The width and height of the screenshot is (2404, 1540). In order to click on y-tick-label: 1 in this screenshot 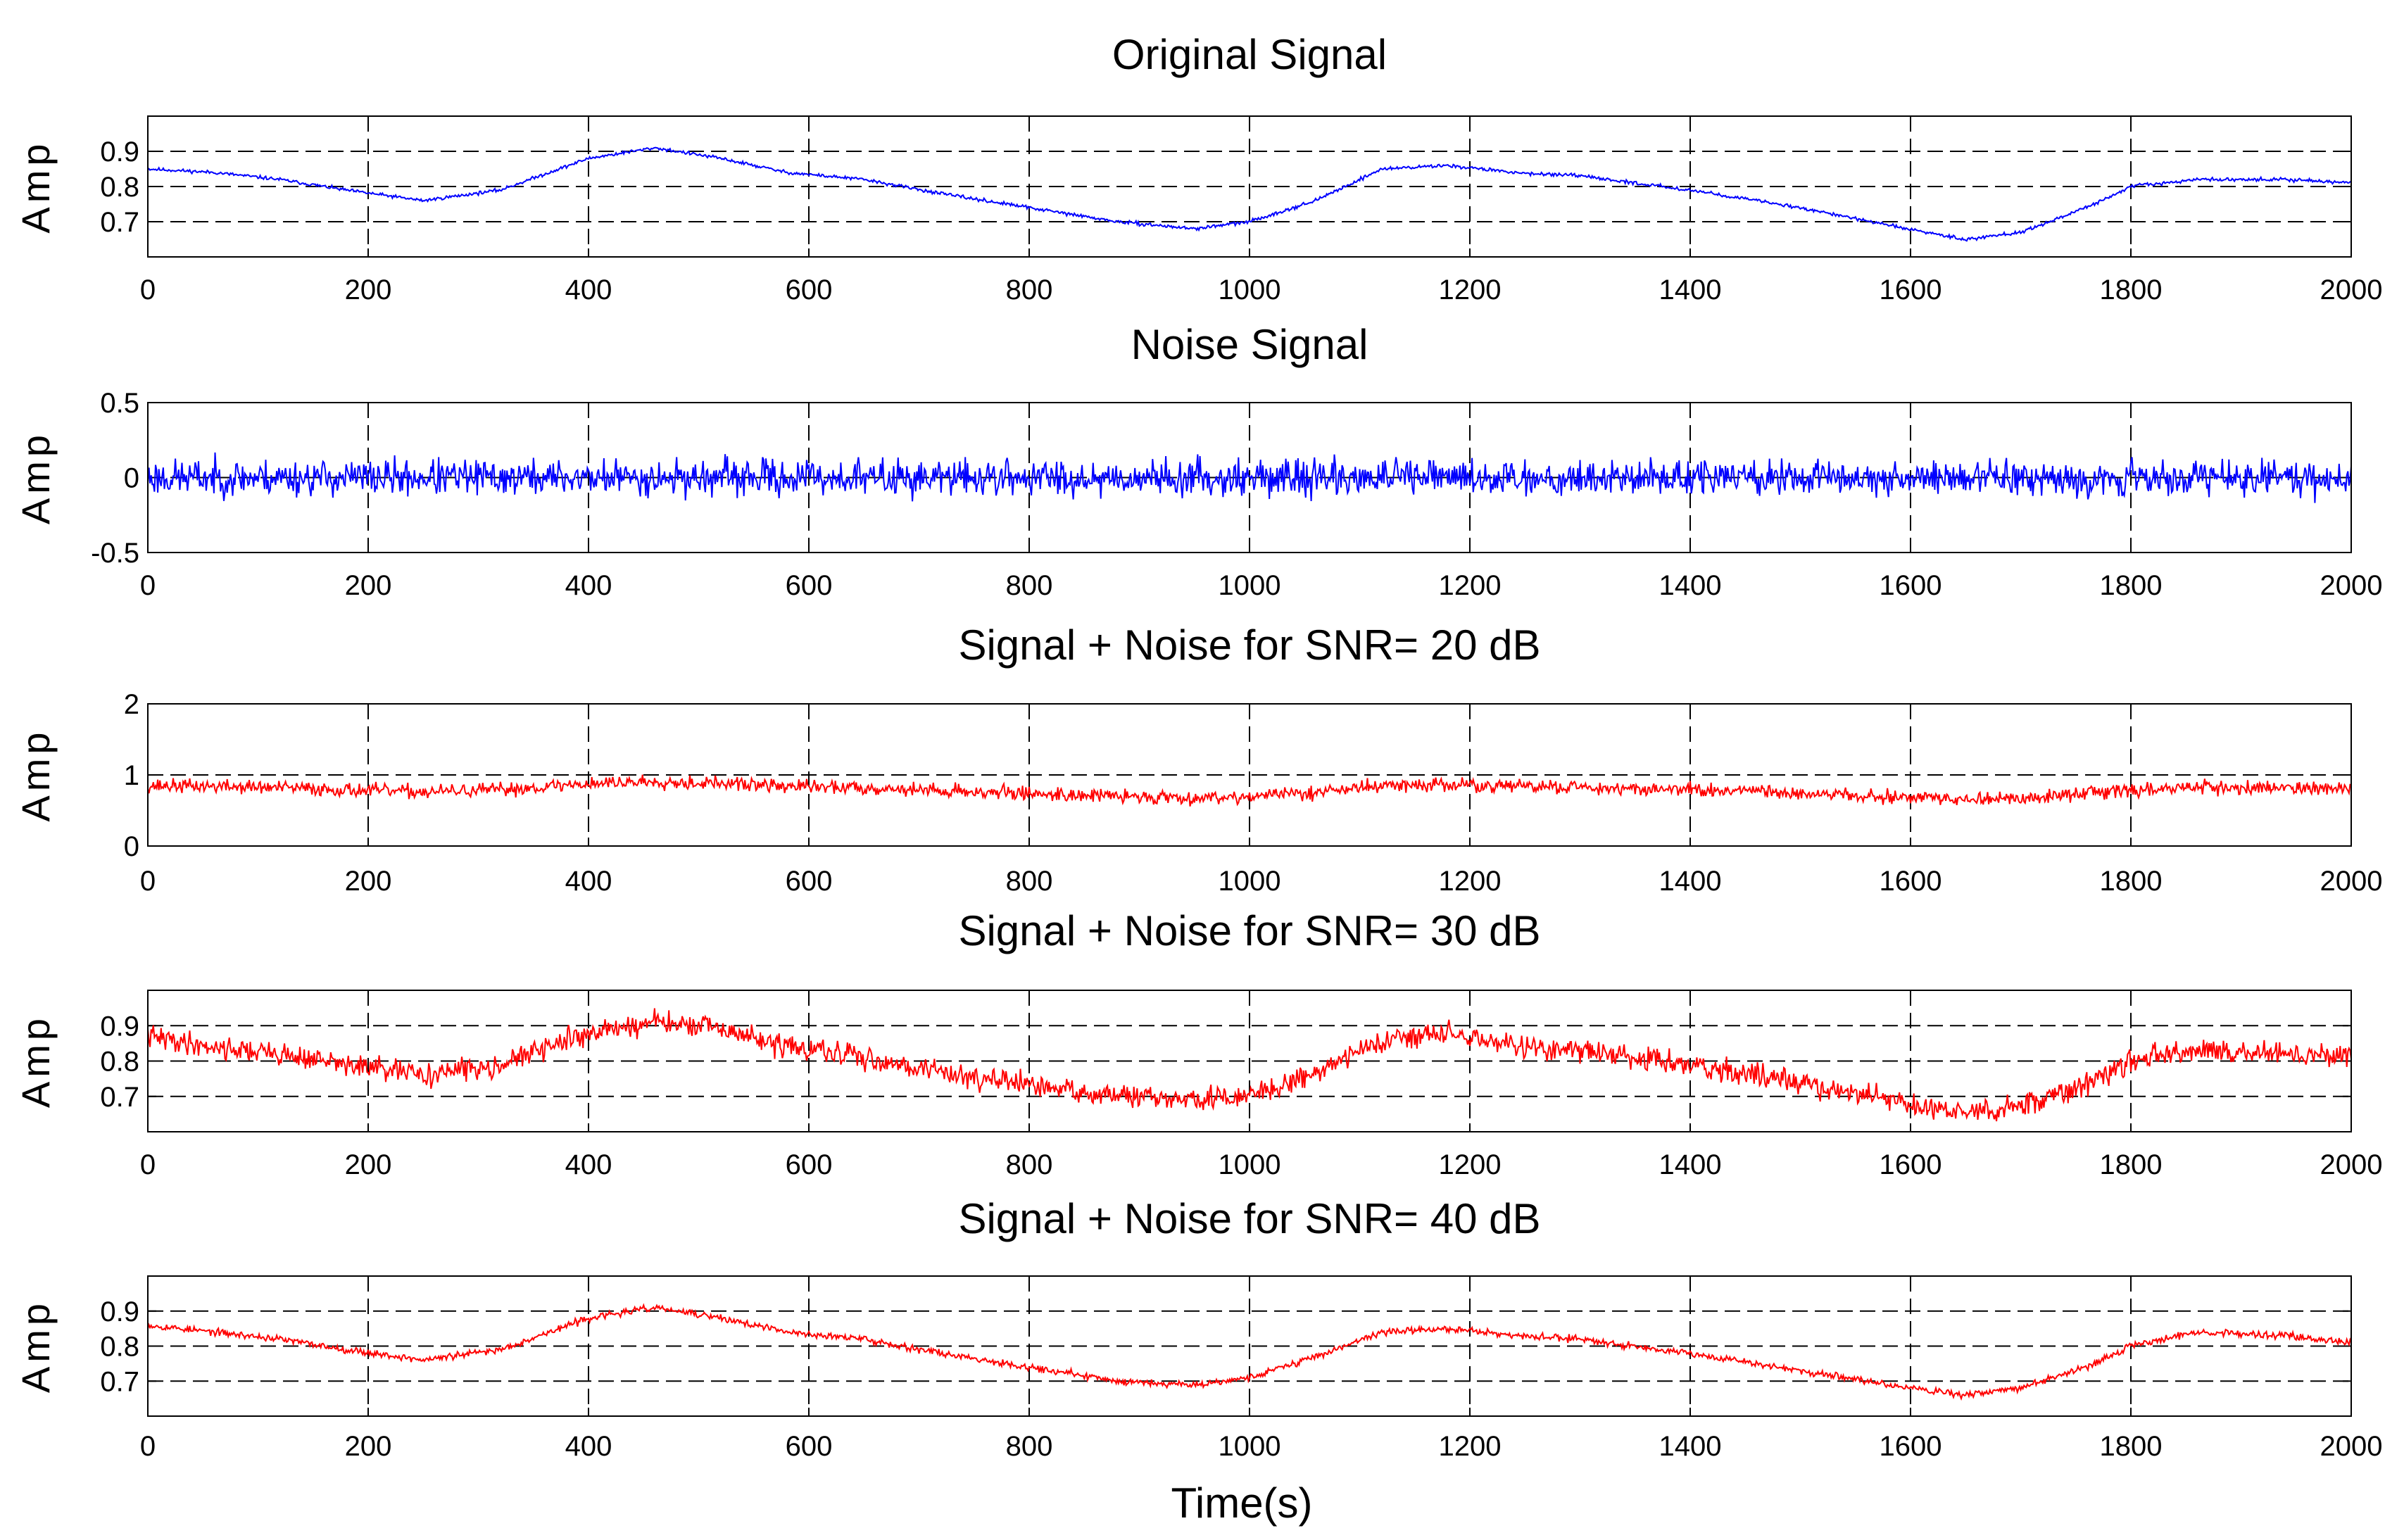, I will do `click(131, 775)`.